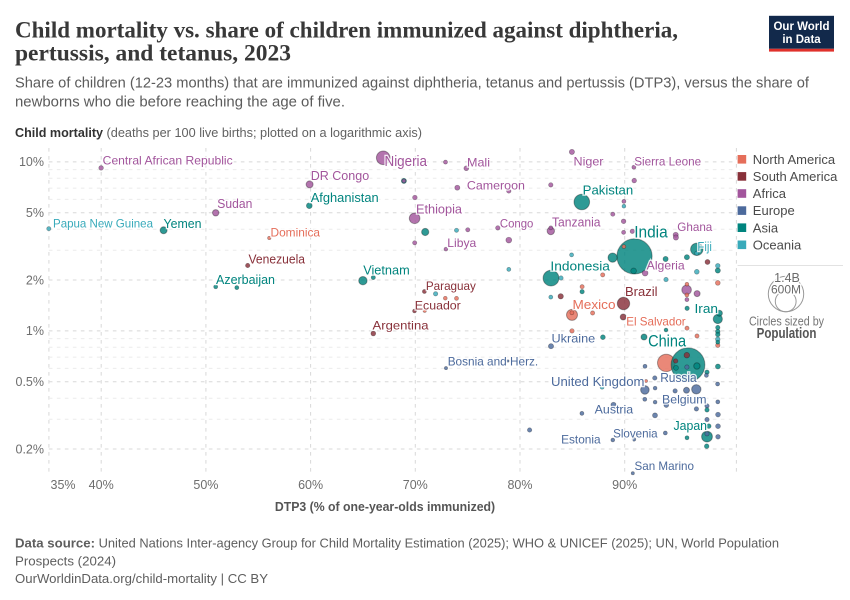 This screenshot has width=850, height=600. What do you see at coordinates (415, 485) in the screenshot?
I see `svg-text: 70%` at bounding box center [415, 485].